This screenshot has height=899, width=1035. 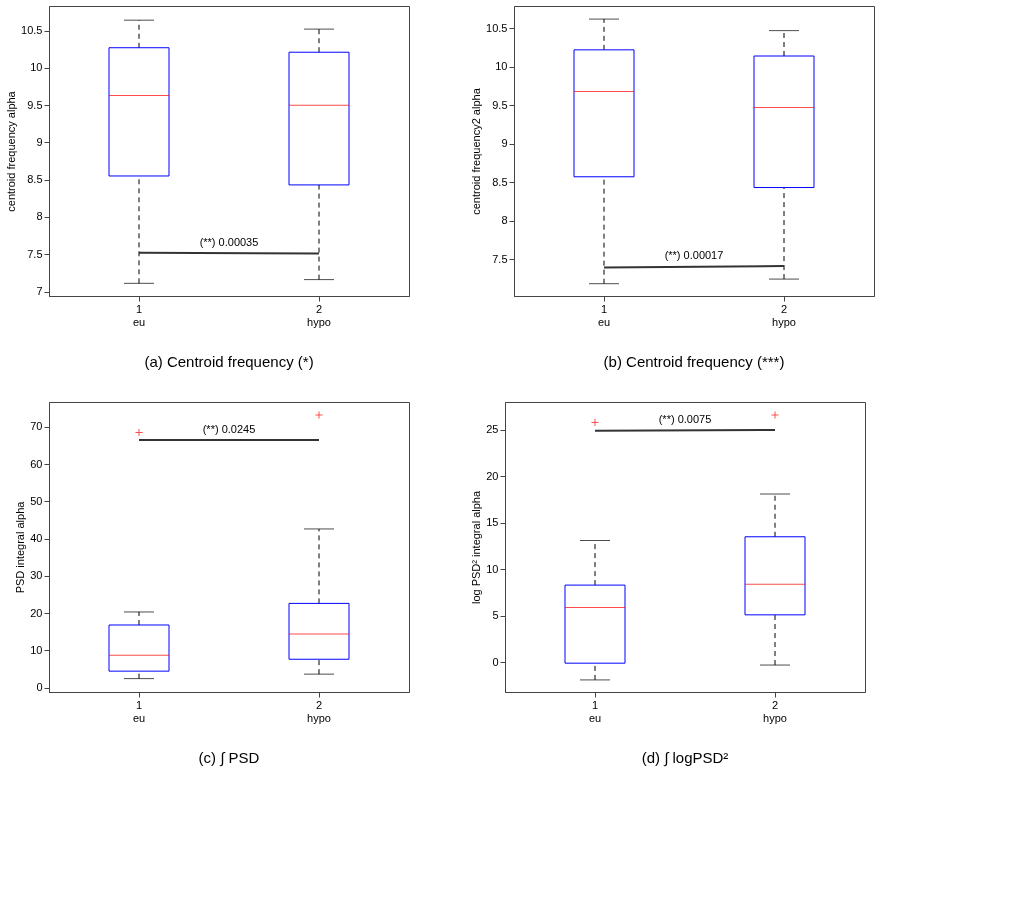 What do you see at coordinates (36, 575) in the screenshot?
I see `y-tick-label: 30` at bounding box center [36, 575].